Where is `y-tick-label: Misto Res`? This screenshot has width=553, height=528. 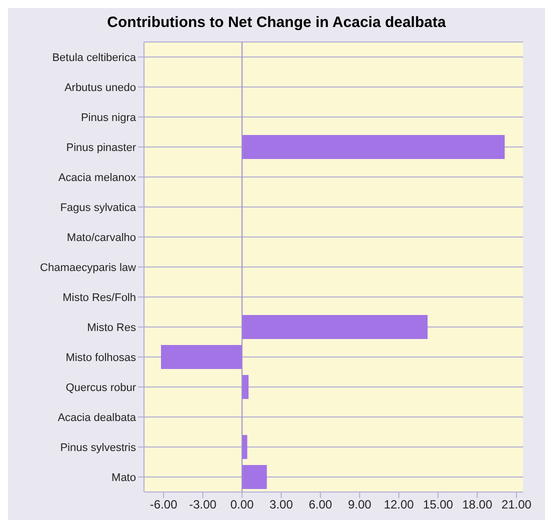
y-tick-label: Misto Res is located at coordinates (111, 328).